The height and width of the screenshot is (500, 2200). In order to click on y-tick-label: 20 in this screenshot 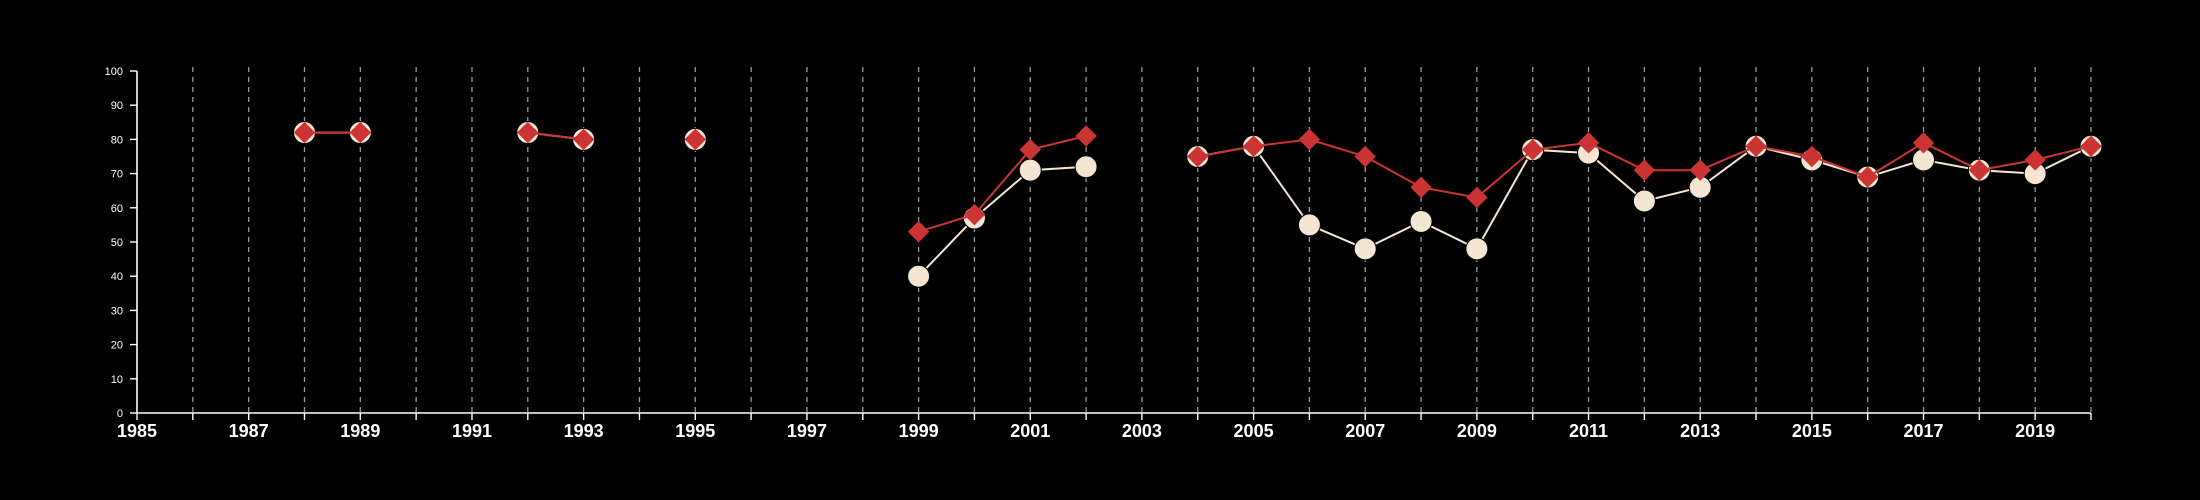, I will do `click(117, 346)`.